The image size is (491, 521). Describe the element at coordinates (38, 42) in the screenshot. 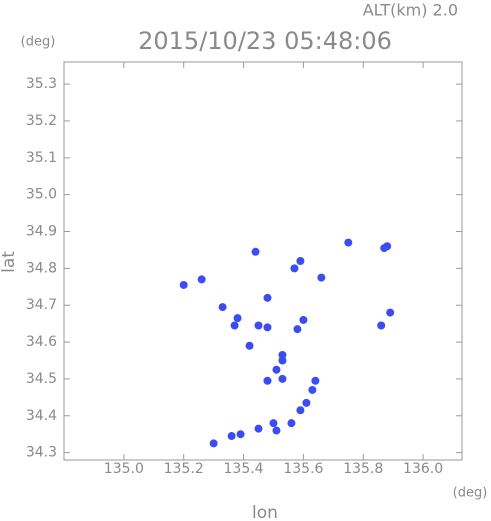

I see `y-unit: (deg)` at that location.